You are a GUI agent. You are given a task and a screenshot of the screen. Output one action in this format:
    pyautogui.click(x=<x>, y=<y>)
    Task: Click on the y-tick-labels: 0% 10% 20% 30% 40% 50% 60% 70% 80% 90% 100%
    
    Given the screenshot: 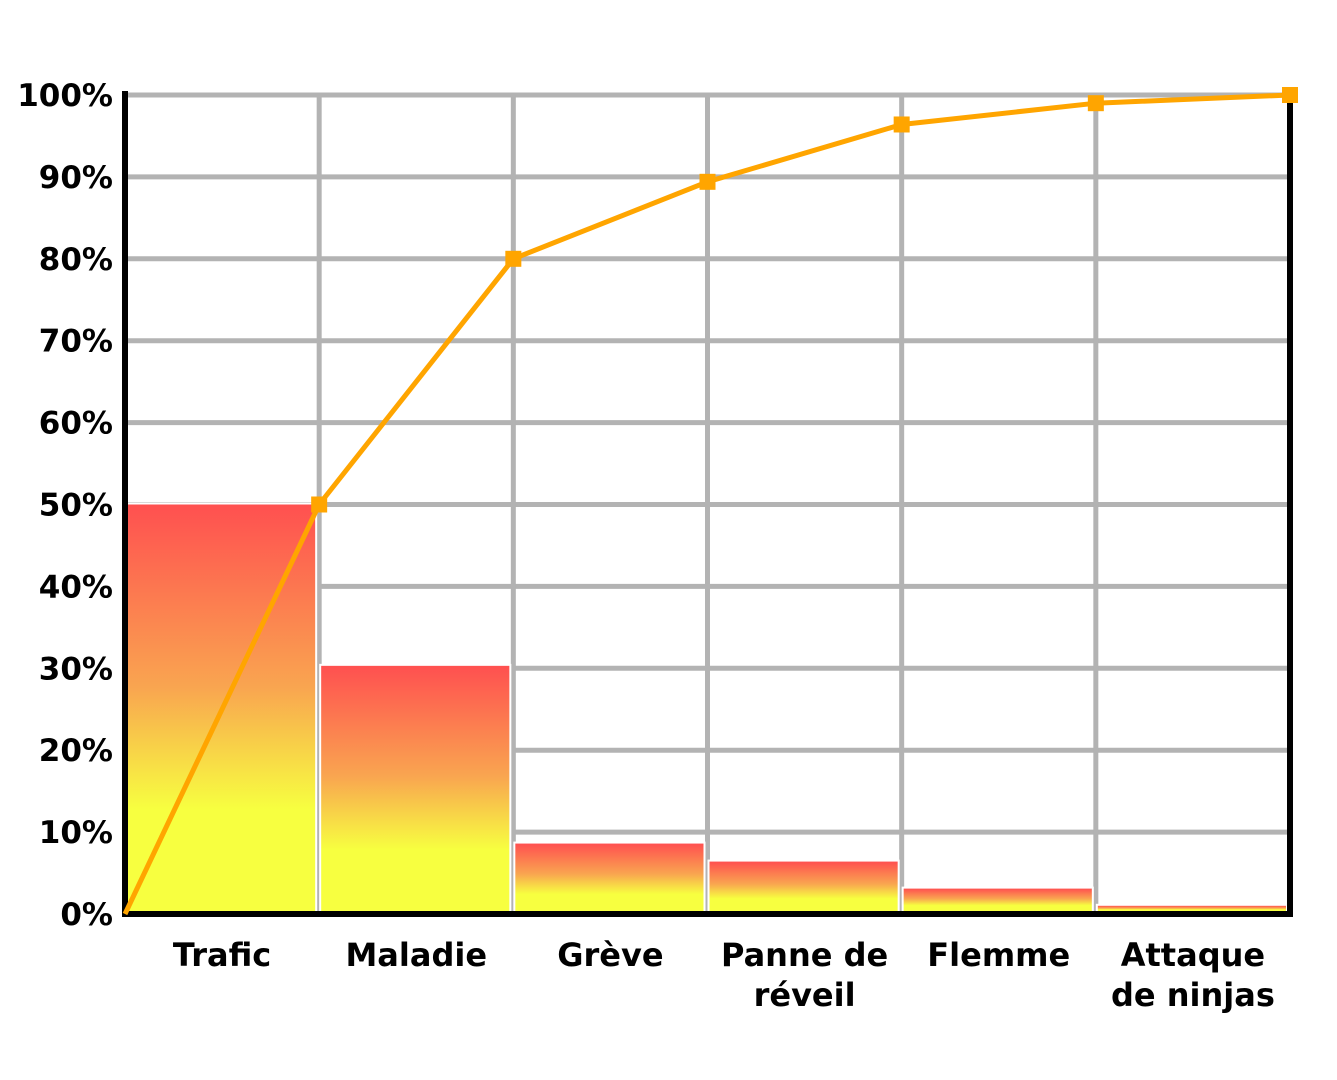 What is the action you would take?
    pyautogui.click(x=65, y=505)
    